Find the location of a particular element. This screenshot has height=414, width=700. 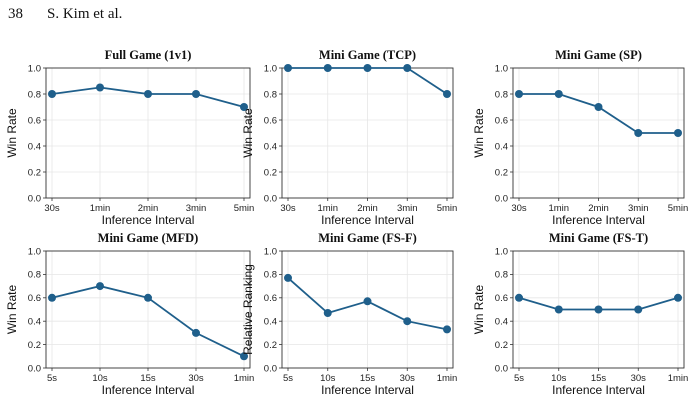

chart-title: Mini Game (MFD) is located at coordinates (148, 238).